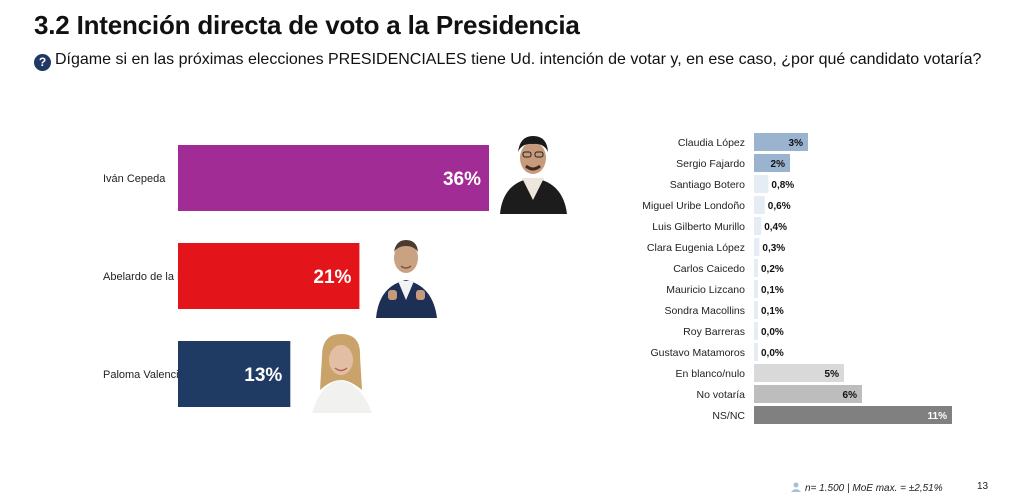 Image resolution: width=1010 pixels, height=504 pixels. Describe the element at coordinates (756, 310) in the screenshot. I see `small-bar-sondra-macollins` at that location.